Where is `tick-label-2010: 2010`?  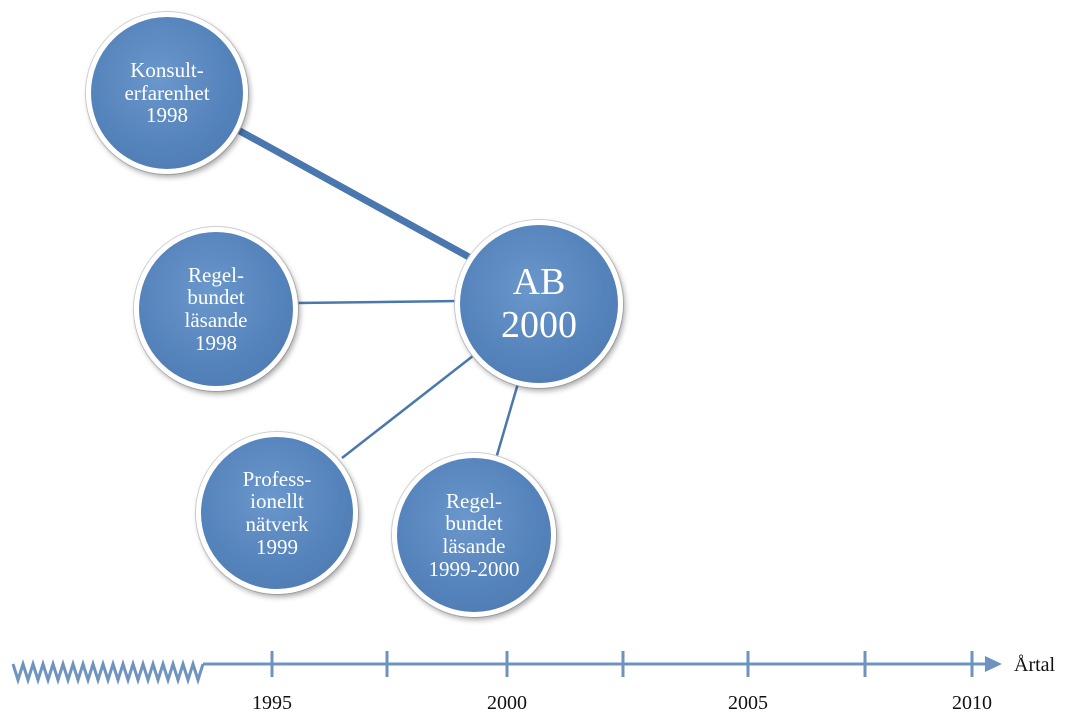 tick-label-2010: 2010 is located at coordinates (972, 703).